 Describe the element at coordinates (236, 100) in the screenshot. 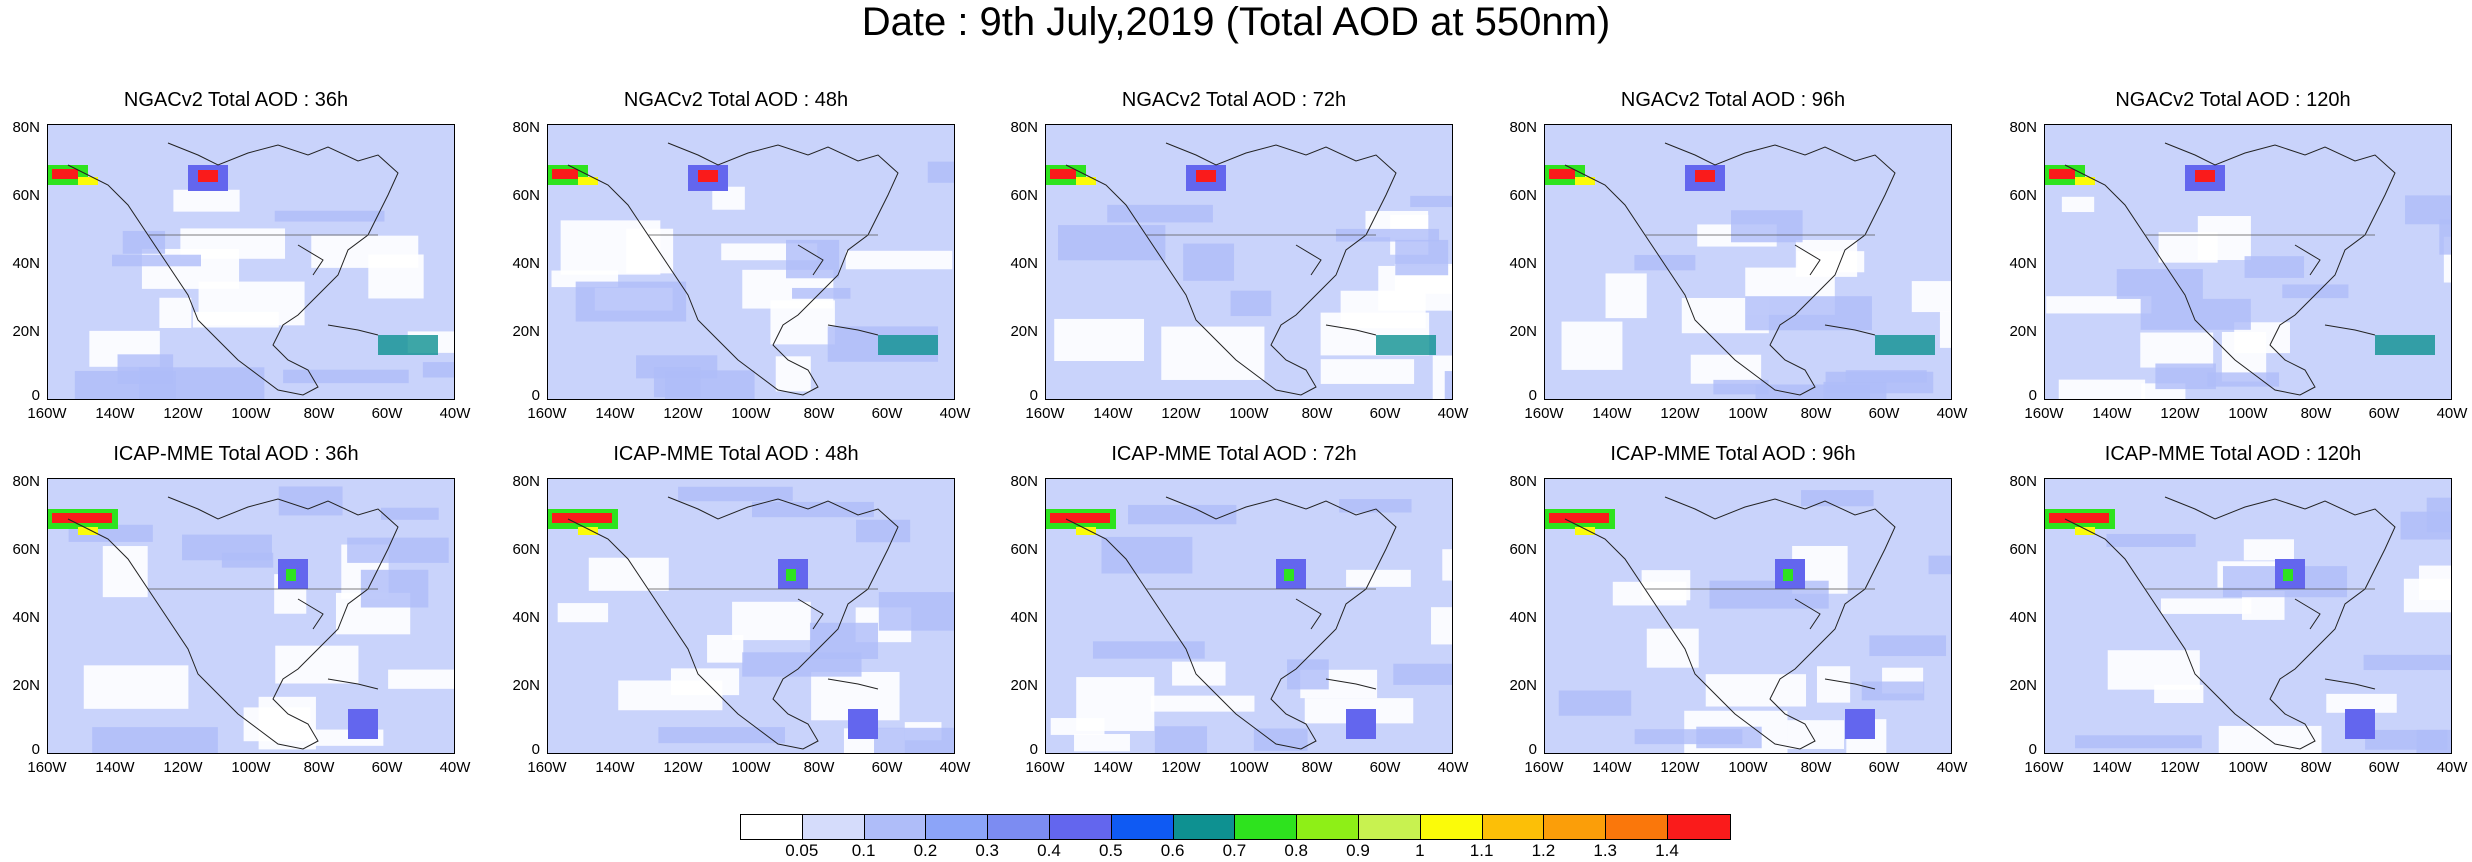

I see `panel-title: NGACv2 Total AOD : 36h` at that location.